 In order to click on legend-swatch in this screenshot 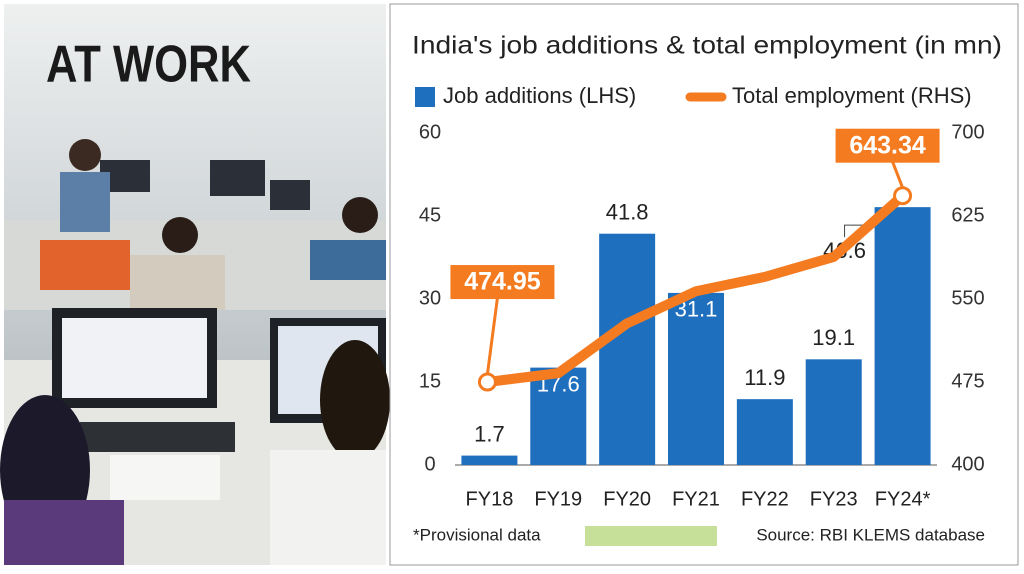, I will do `click(425, 97)`.